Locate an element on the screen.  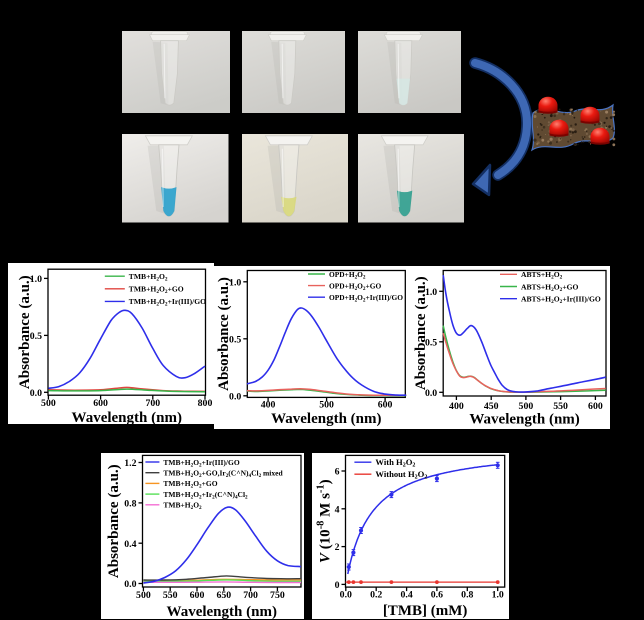
svg-text: 0.6 is located at coordinates (437, 595).